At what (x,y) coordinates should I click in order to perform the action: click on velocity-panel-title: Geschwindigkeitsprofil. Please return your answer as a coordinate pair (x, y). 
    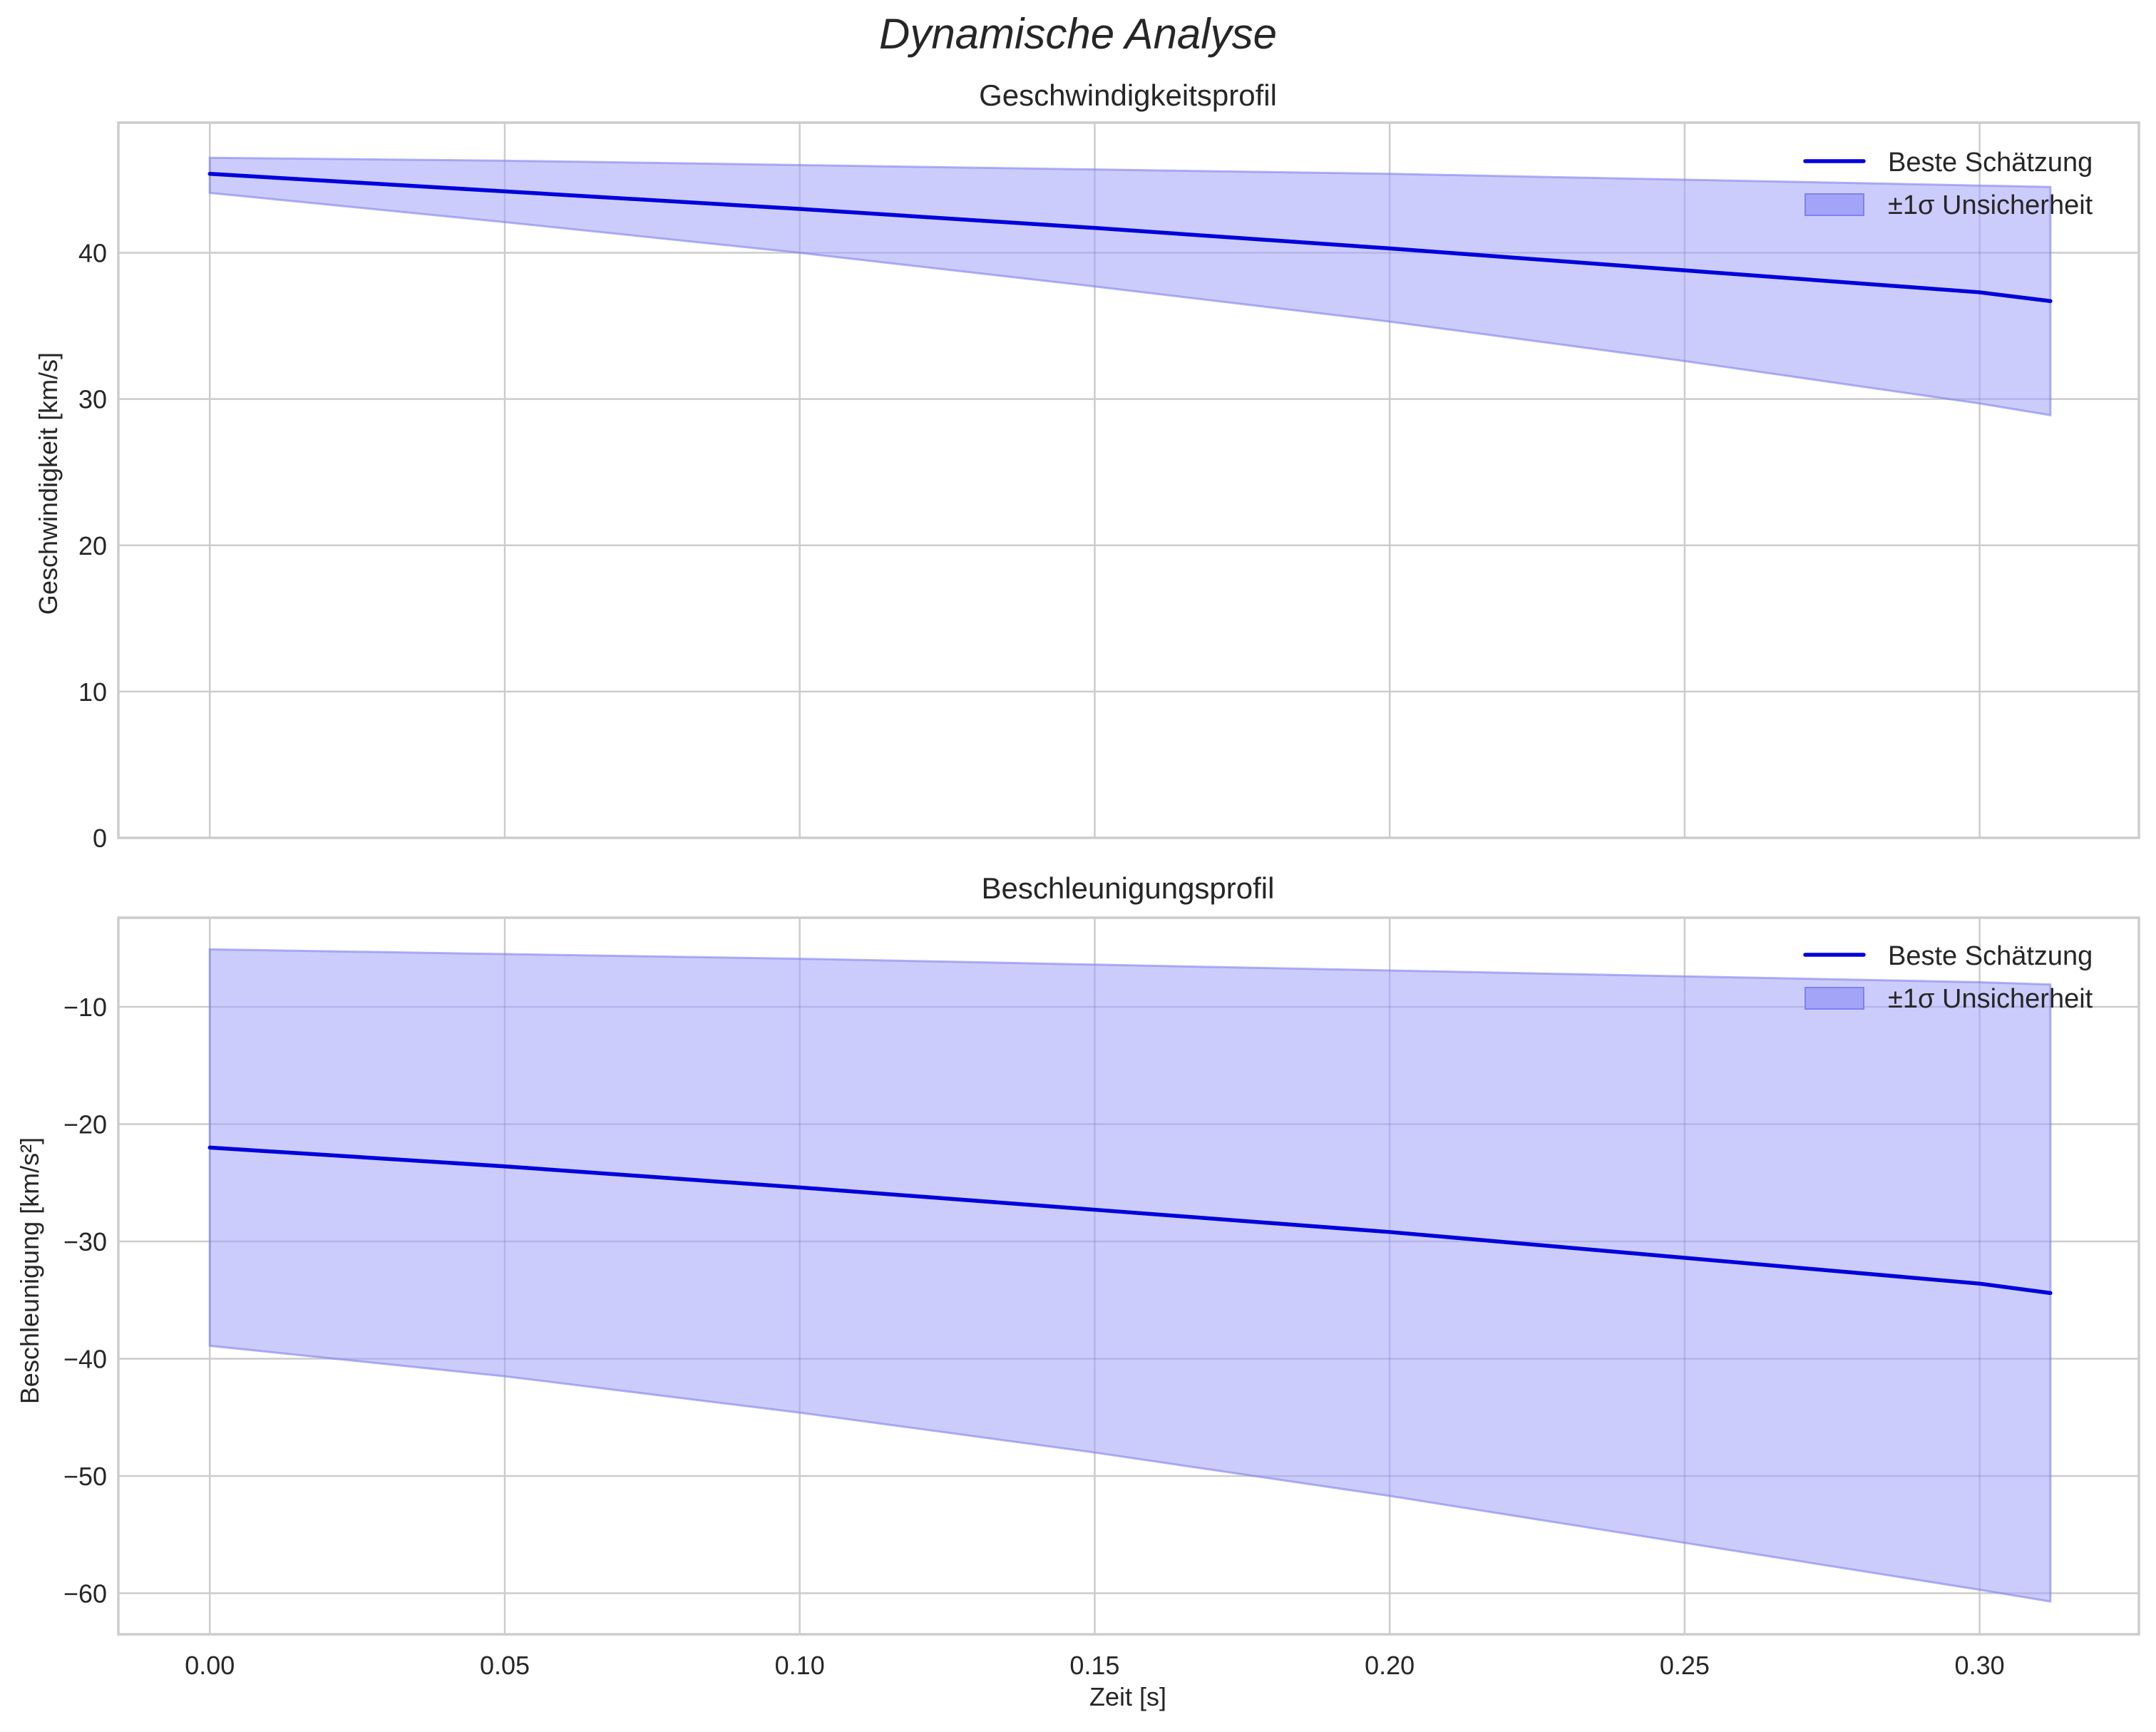
    Looking at the image, I should click on (1128, 95).